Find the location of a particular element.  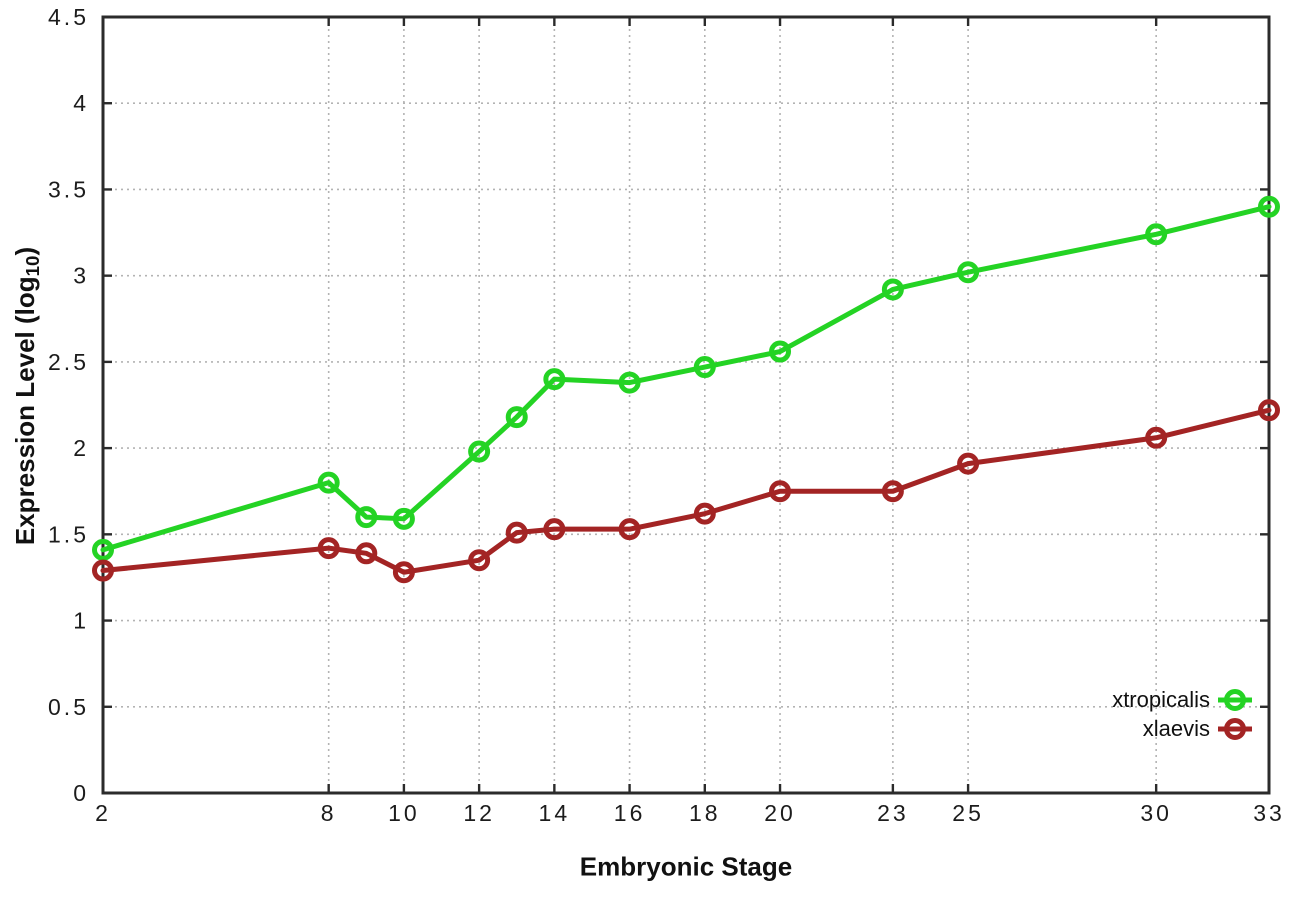

x-tick-labels: 2 8 10 12 14 16 18 20 23 25 30 33 is located at coordinates (690, 813).